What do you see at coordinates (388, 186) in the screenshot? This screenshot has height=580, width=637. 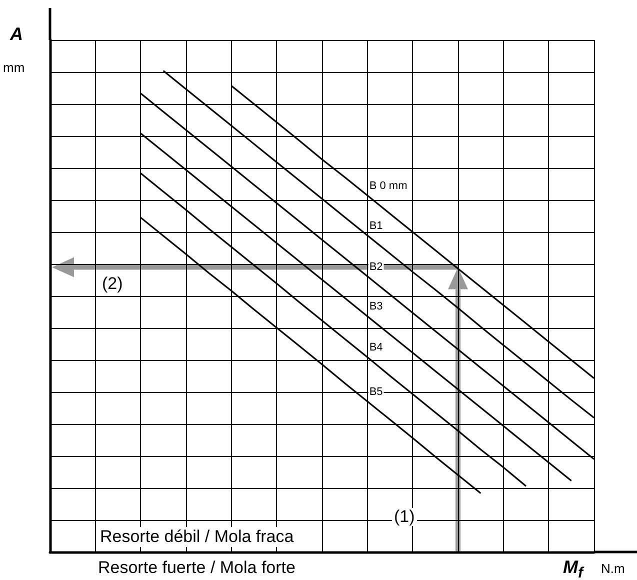 I see `series-label: B 0 mm` at bounding box center [388, 186].